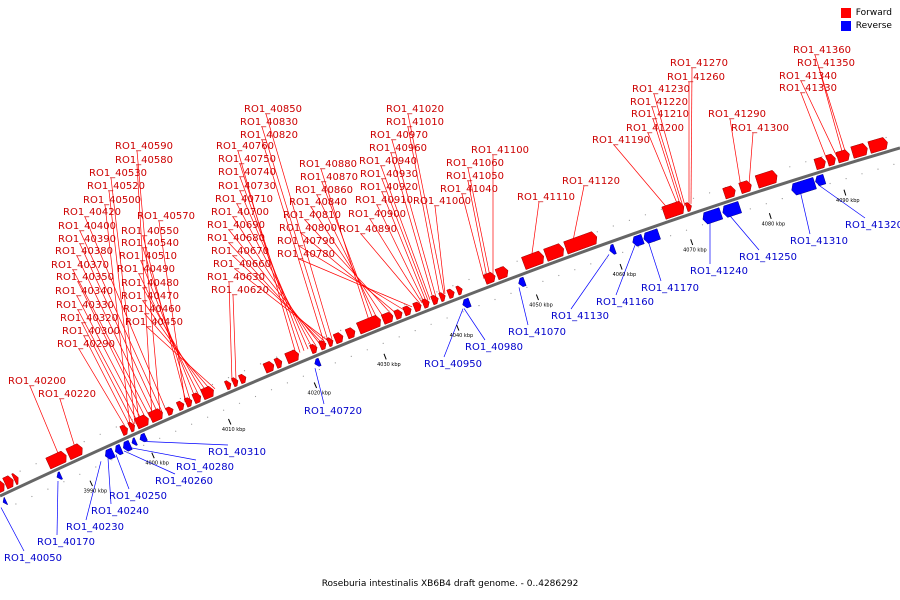 The height and width of the screenshot is (600, 900). I want to click on tick-label: 3990 kbp, so click(96, 492).